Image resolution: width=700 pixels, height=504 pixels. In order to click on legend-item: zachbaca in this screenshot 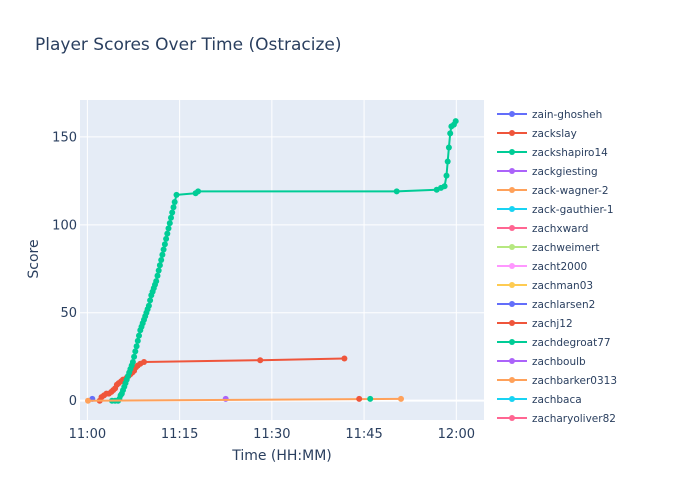, I will do `click(539, 400)`.